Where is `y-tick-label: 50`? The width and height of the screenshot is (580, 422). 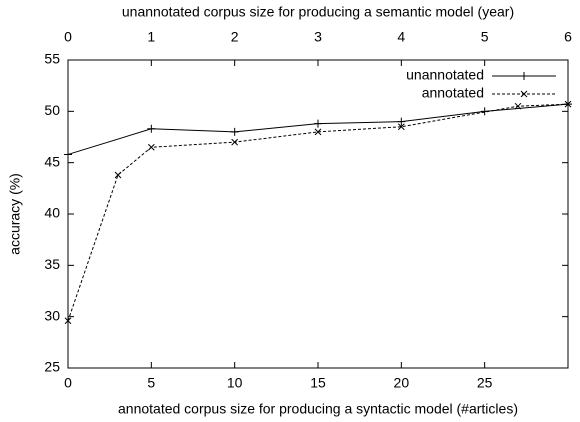 y-tick-label: 50 is located at coordinates (52, 110).